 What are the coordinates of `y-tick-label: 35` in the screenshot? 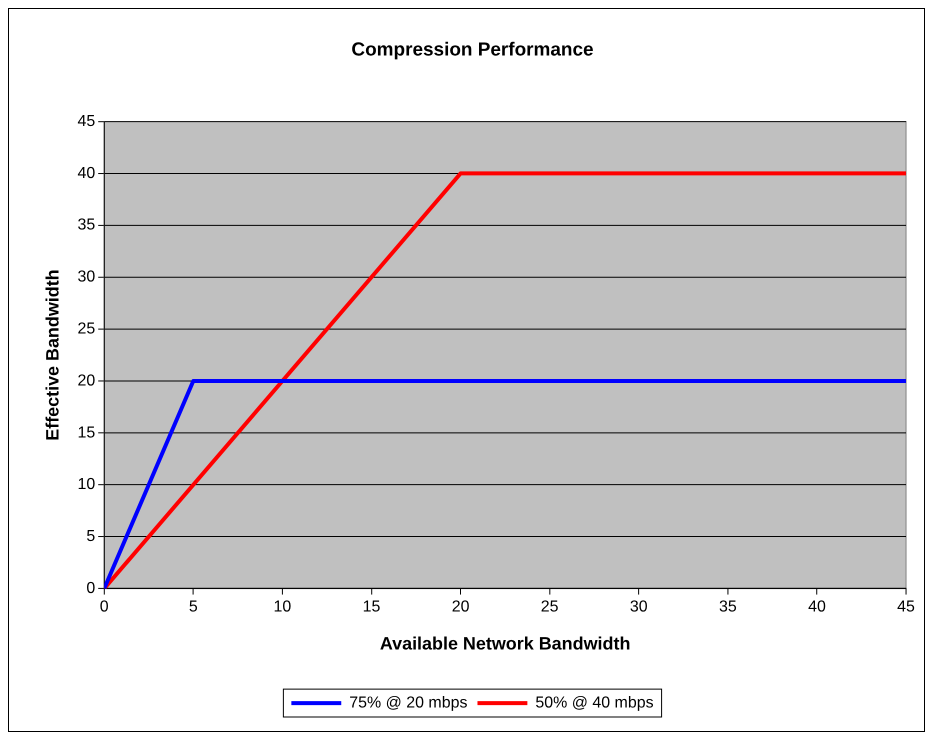 It's located at (86, 225).